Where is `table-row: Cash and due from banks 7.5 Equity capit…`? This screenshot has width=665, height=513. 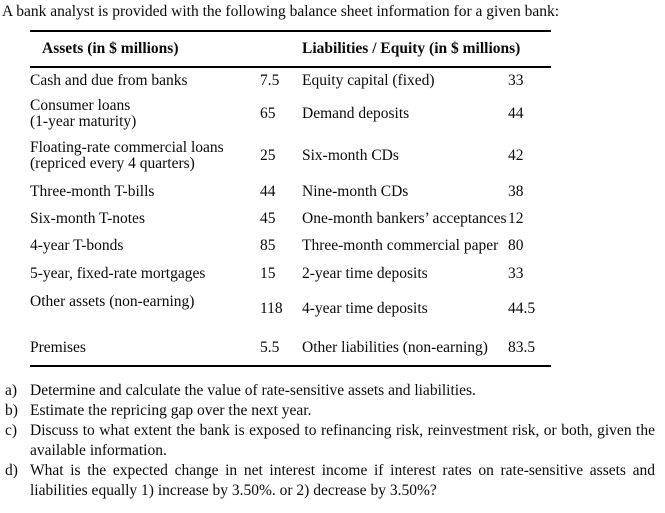 table-row: Cash and due from banks 7.5 Equity capit… is located at coordinates (290, 80).